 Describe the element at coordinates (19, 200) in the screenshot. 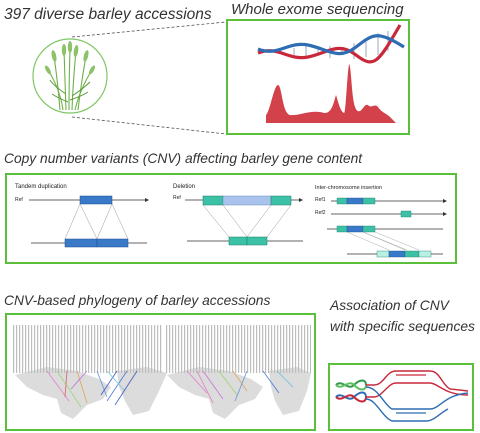

I see `tandem-ref-label: Ref` at that location.